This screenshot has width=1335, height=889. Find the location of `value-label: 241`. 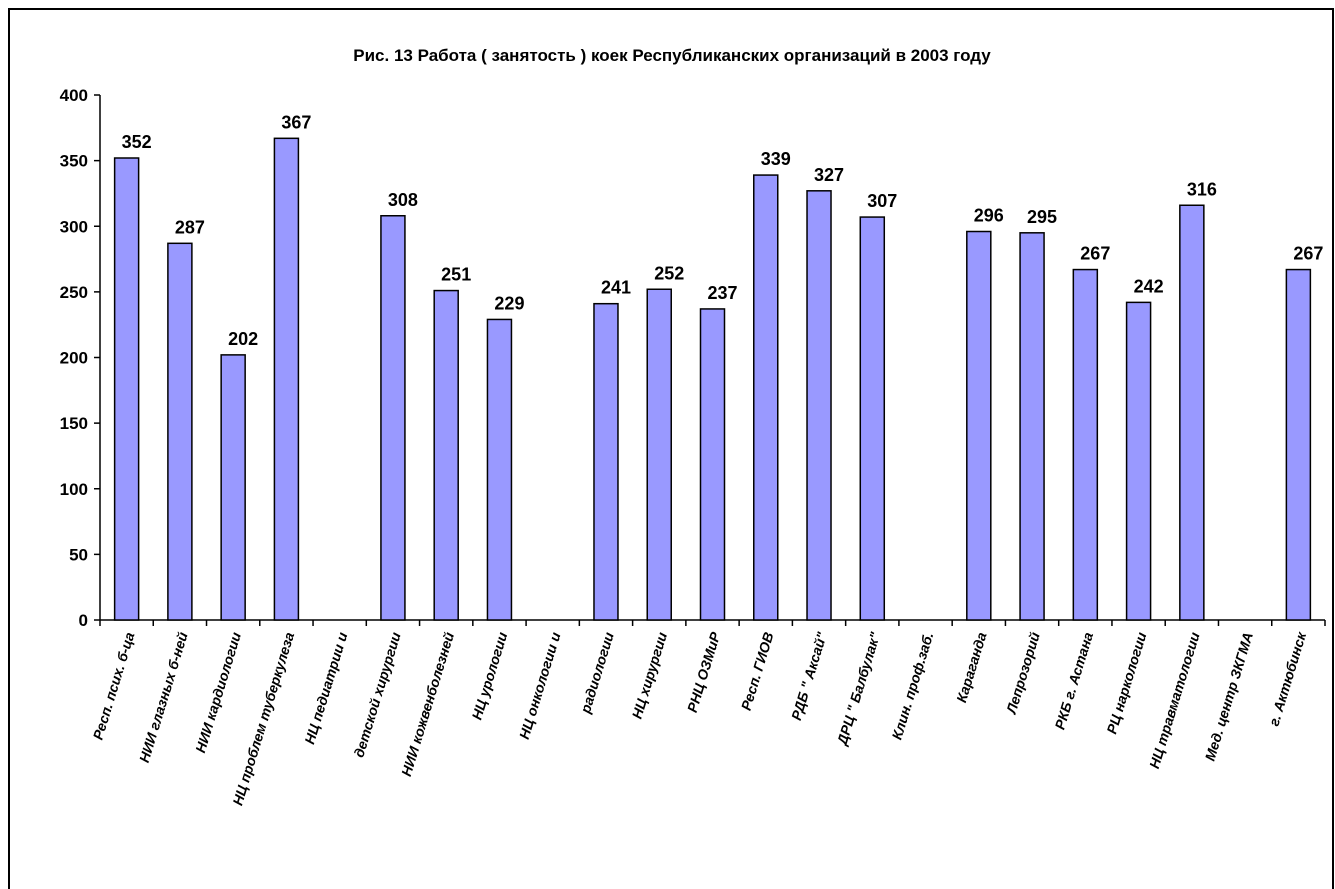

value-label: 241 is located at coordinates (616, 288).